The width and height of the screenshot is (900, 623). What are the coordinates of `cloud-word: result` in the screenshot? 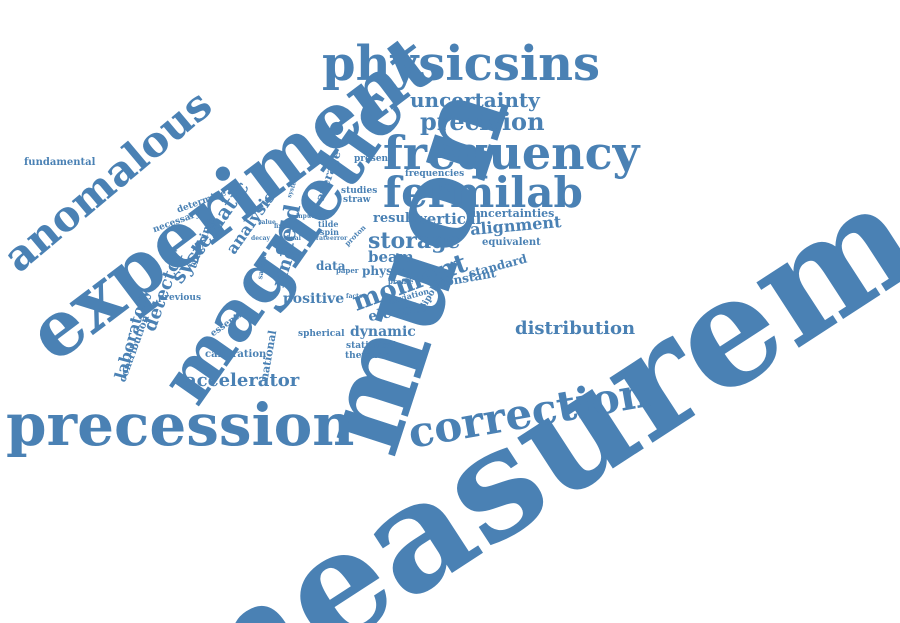 It's located at (394, 218).